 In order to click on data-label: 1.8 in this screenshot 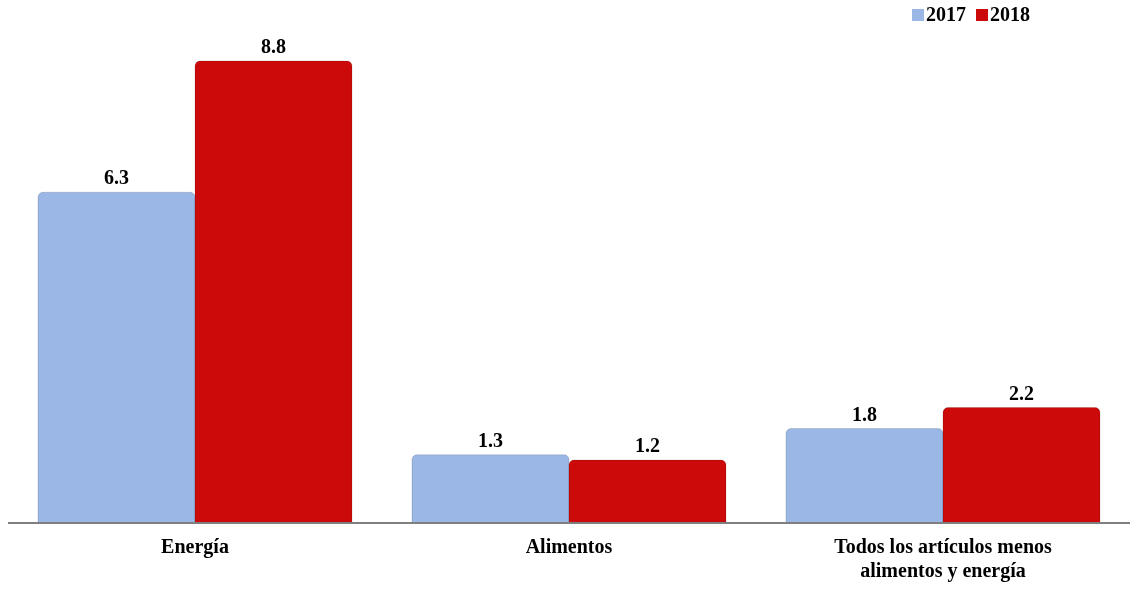, I will do `click(864, 413)`.